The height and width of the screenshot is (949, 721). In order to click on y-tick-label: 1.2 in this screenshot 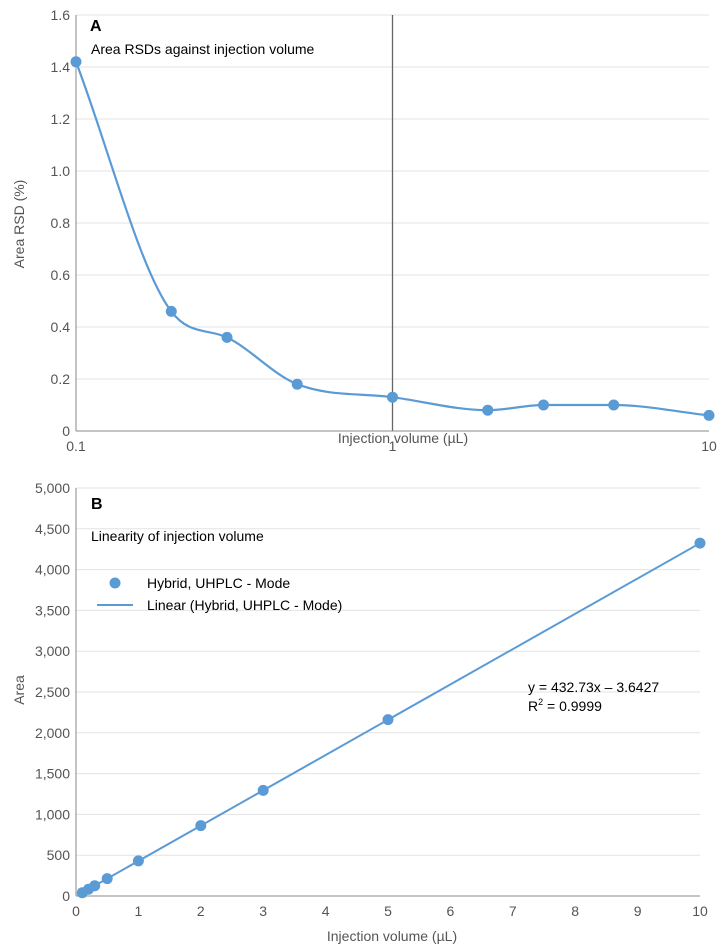, I will do `click(61, 119)`.